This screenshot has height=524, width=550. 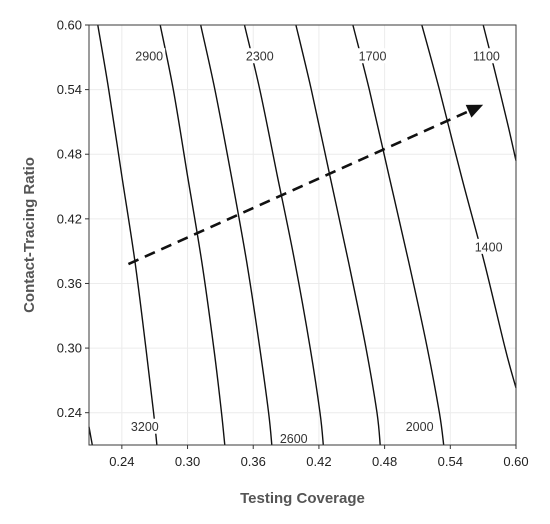 I want to click on x-axis-ticks: 0.24 0.30 0.36 0.42 0.48 0.54 0.60, so click(x=319, y=457).